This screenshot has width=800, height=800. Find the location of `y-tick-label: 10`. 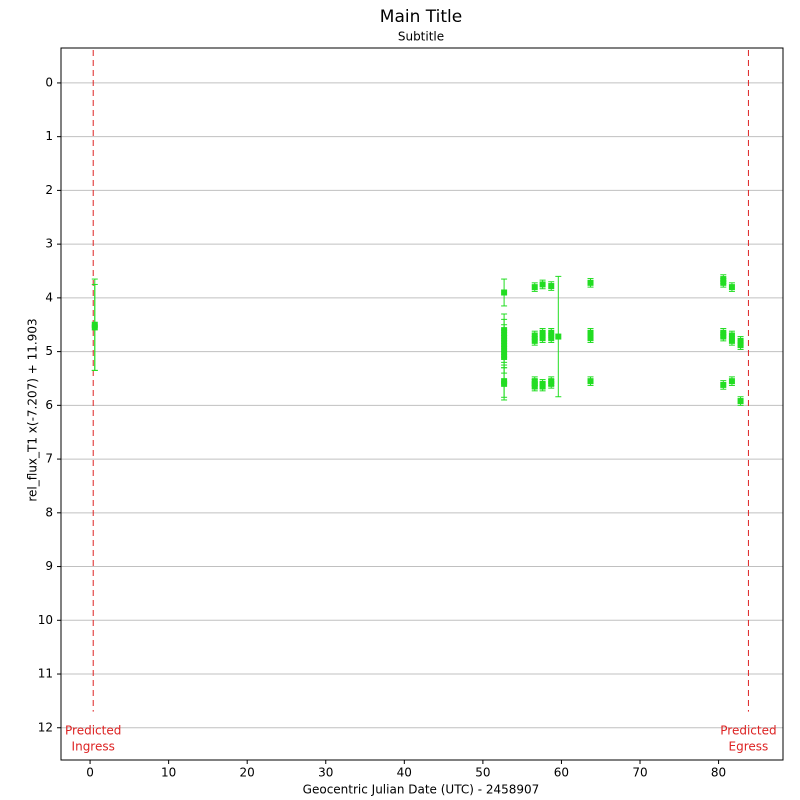

y-tick-label: 10 is located at coordinates (45, 620).